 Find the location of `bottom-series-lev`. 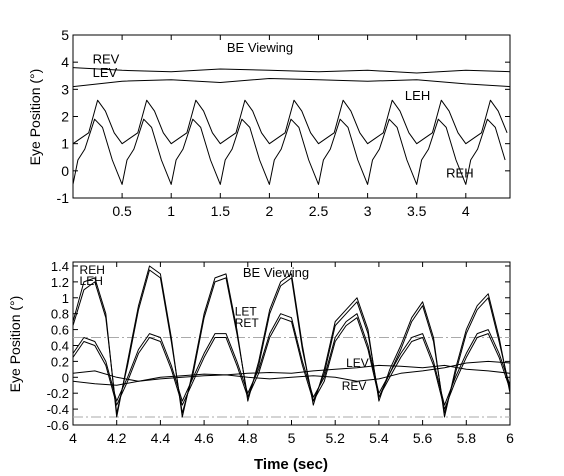

bottom-series-lev is located at coordinates (291, 375).